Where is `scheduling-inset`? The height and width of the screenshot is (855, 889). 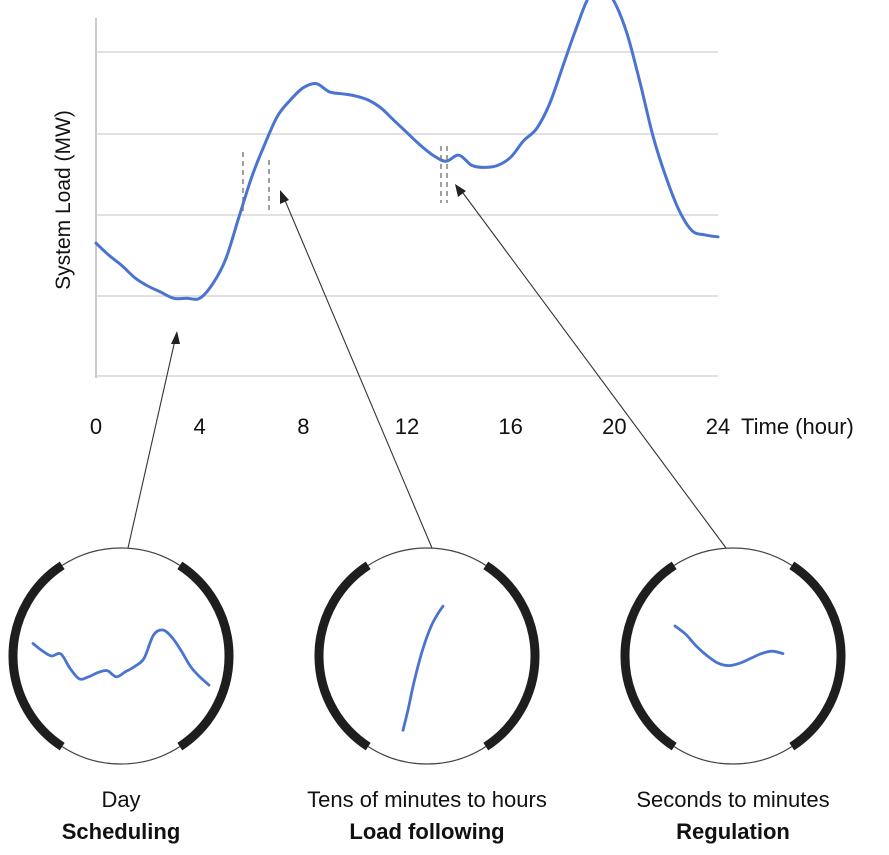 scheduling-inset is located at coordinates (121, 656).